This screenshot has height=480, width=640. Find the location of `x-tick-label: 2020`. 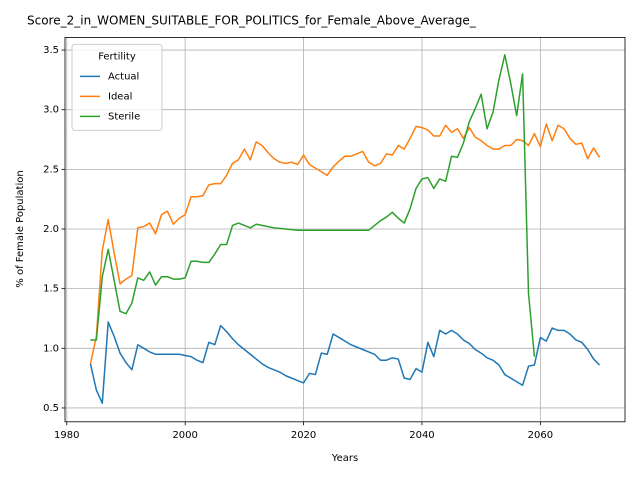

x-tick-label: 2020 is located at coordinates (303, 435).